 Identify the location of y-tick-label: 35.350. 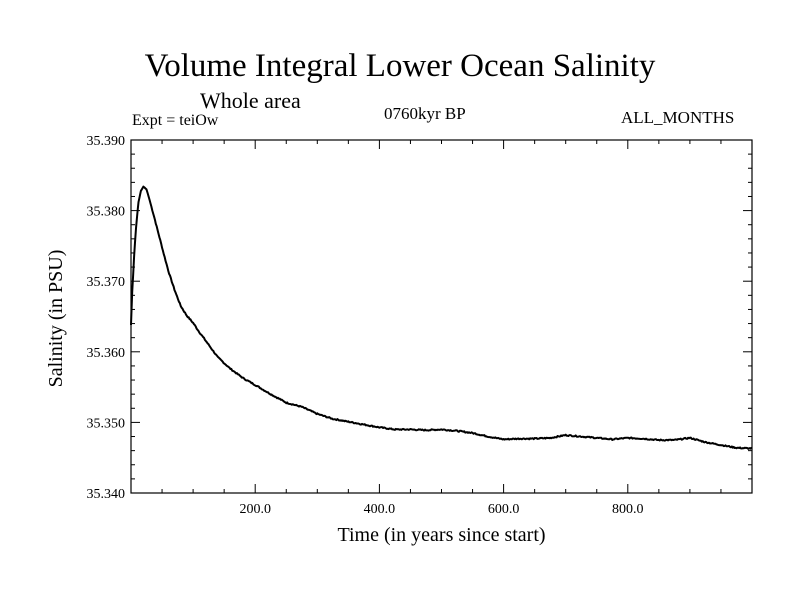
(106, 423).